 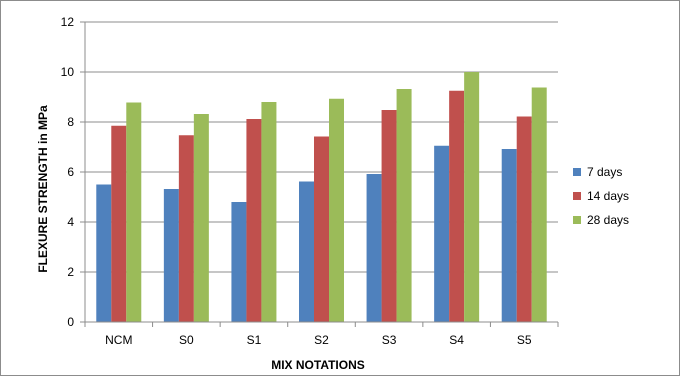 I want to click on y-axis-title: FLEXURE STRENGTH in MPa, so click(x=43, y=189).